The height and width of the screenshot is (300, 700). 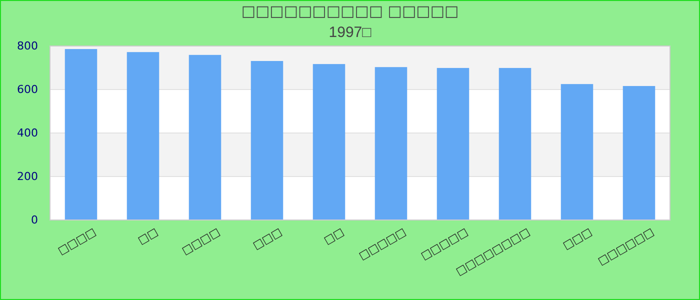 I want to click on y-tick-label: 0, so click(x=34, y=220).